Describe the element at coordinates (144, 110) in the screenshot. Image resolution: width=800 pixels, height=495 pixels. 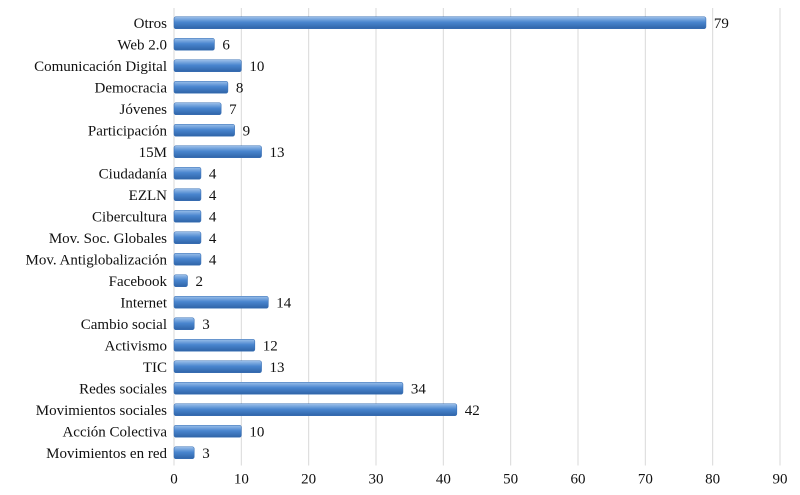
I see `category-label: Jóvenes` at that location.